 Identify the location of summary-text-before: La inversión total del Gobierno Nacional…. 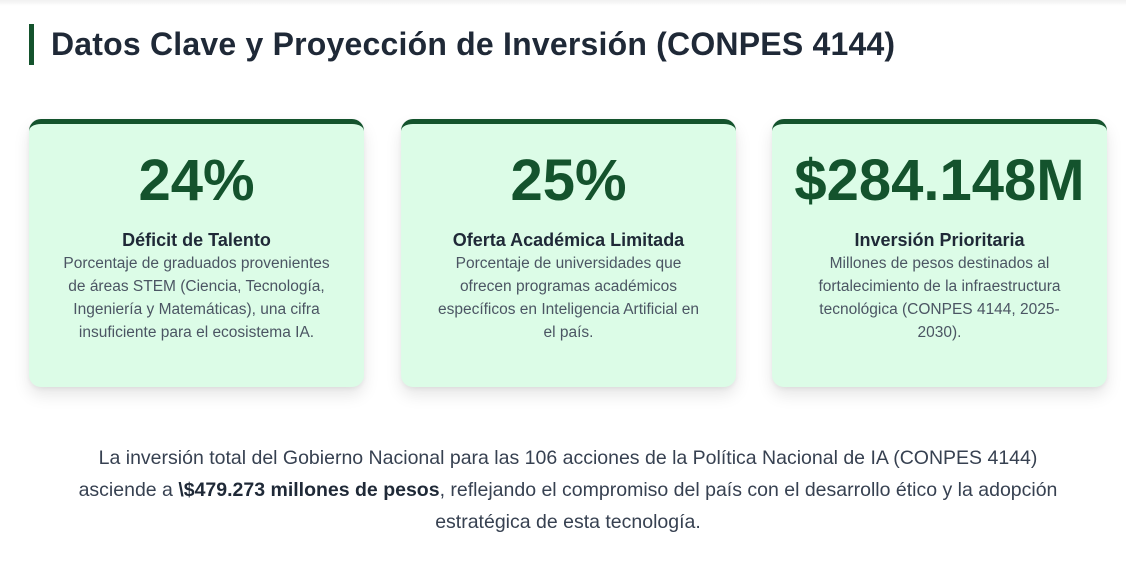
(558, 474).